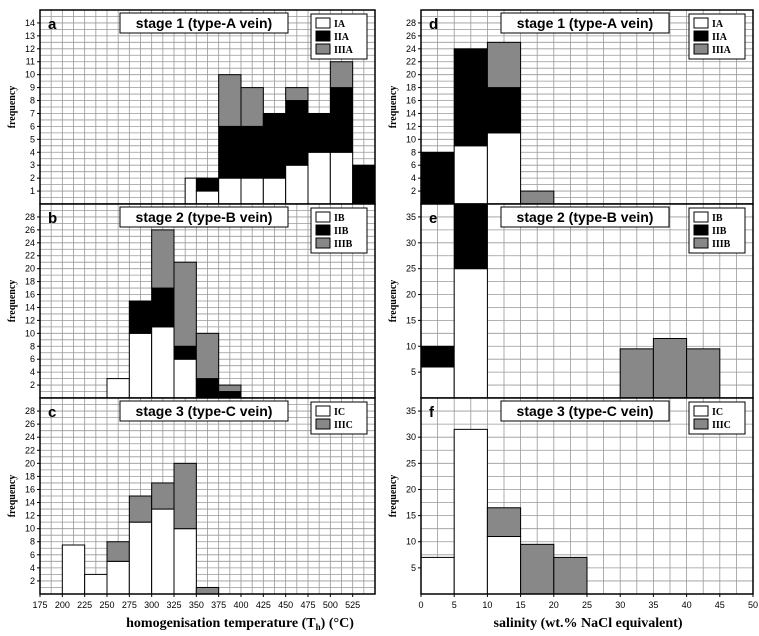 This screenshot has width=759, height=636. What do you see at coordinates (285, 605) in the screenshot?
I see `x-tick-label: 450` at bounding box center [285, 605].